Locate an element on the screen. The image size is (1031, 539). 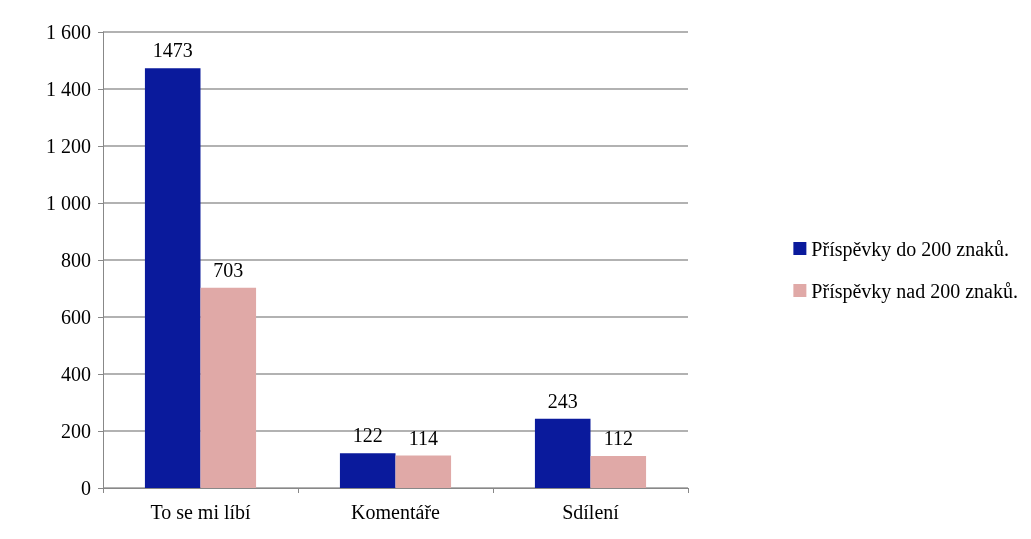
data-label: 703 is located at coordinates (228, 269).